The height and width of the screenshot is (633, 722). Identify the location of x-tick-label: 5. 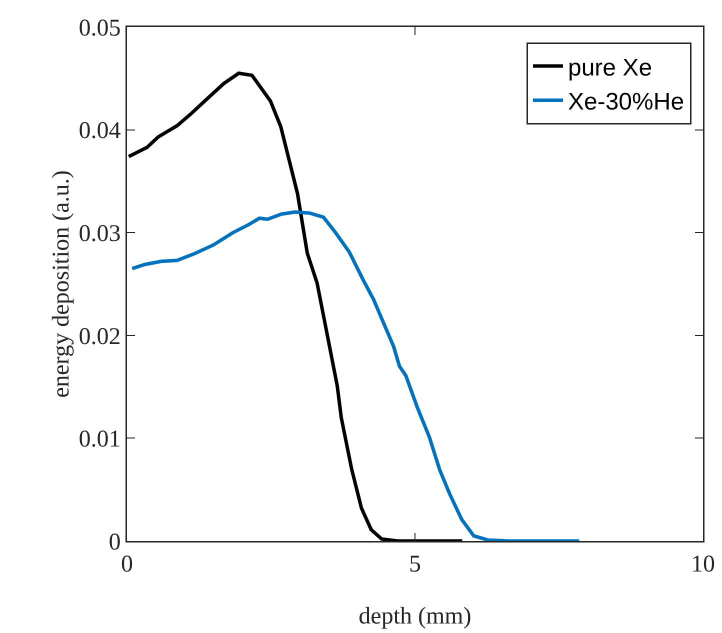
(415, 564).